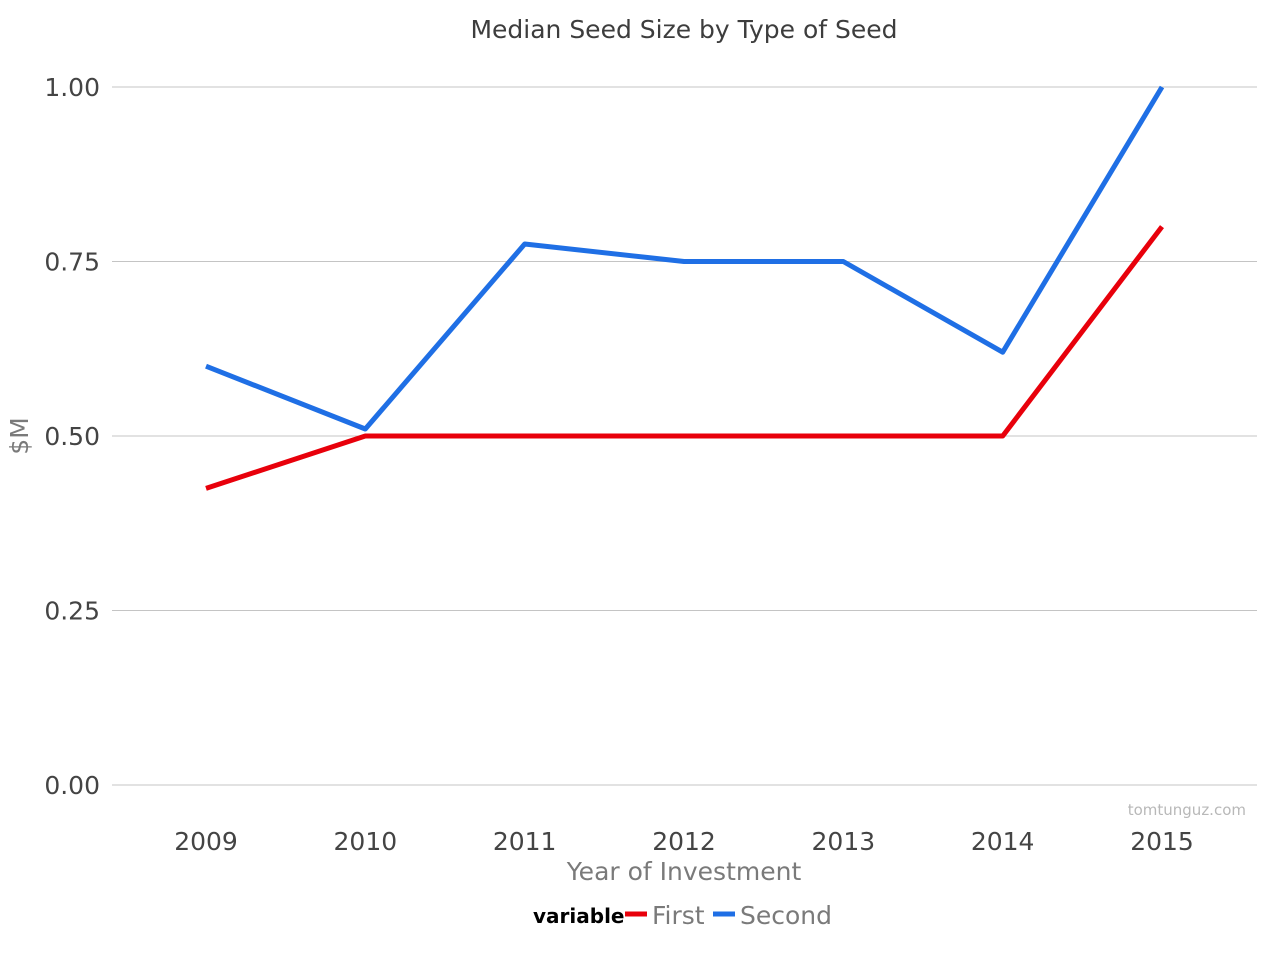 The width and height of the screenshot is (1280, 960). I want to click on x-tick-labels: 2009 2010 2011 2012 2013 2014 2015, so click(684, 841).